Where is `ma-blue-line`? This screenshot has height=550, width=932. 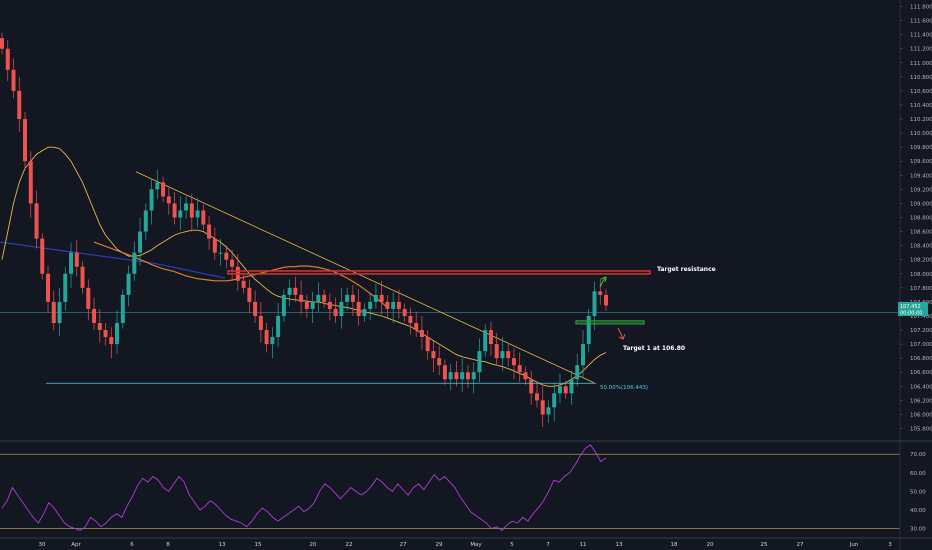
ma-blue-line is located at coordinates (113, 260).